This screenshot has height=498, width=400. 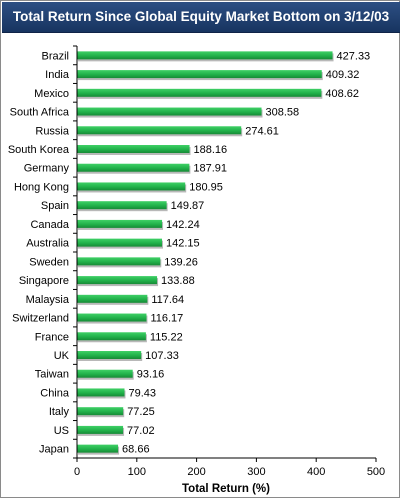 What do you see at coordinates (188, 206) in the screenshot?
I see `value-label: 149.87` at bounding box center [188, 206].